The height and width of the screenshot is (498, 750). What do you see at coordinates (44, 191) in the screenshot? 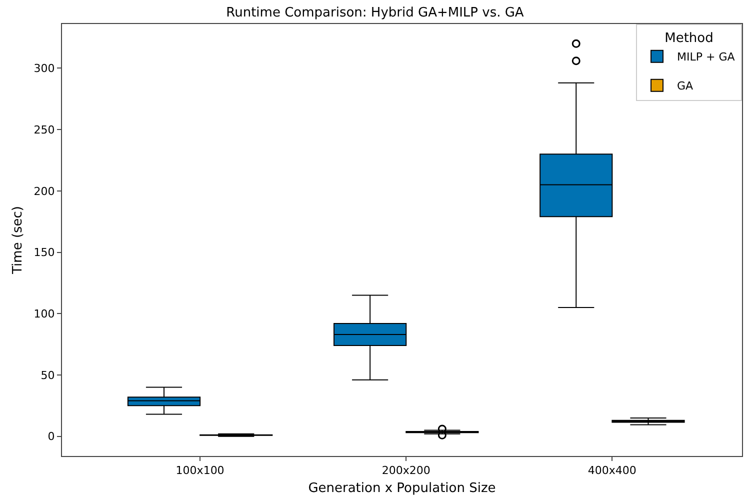
I see `y-tick-label: 200` at bounding box center [44, 191].